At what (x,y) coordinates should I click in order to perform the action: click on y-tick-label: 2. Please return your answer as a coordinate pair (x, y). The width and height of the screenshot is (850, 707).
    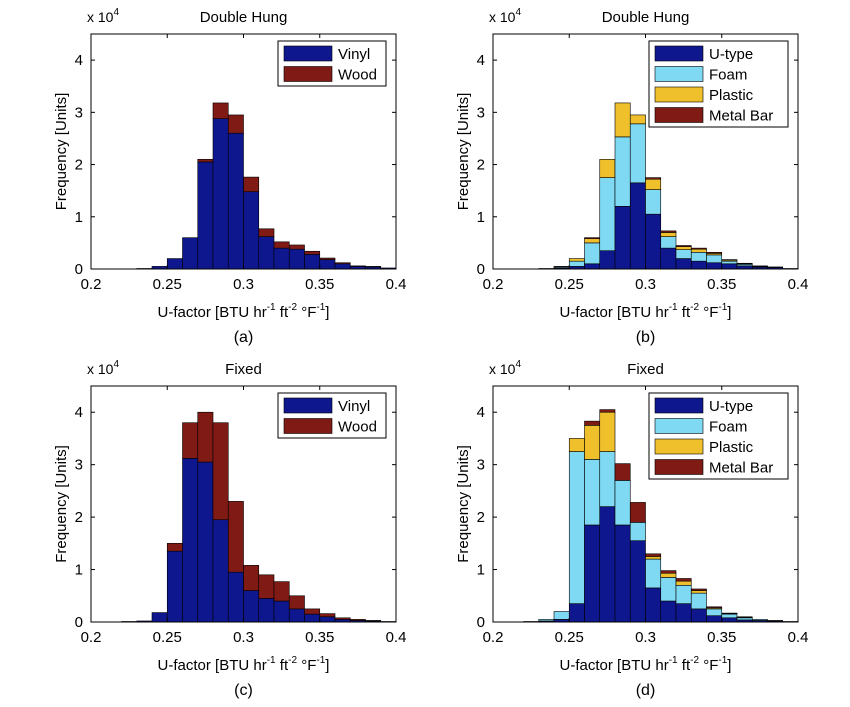
    Looking at the image, I should click on (79, 165).